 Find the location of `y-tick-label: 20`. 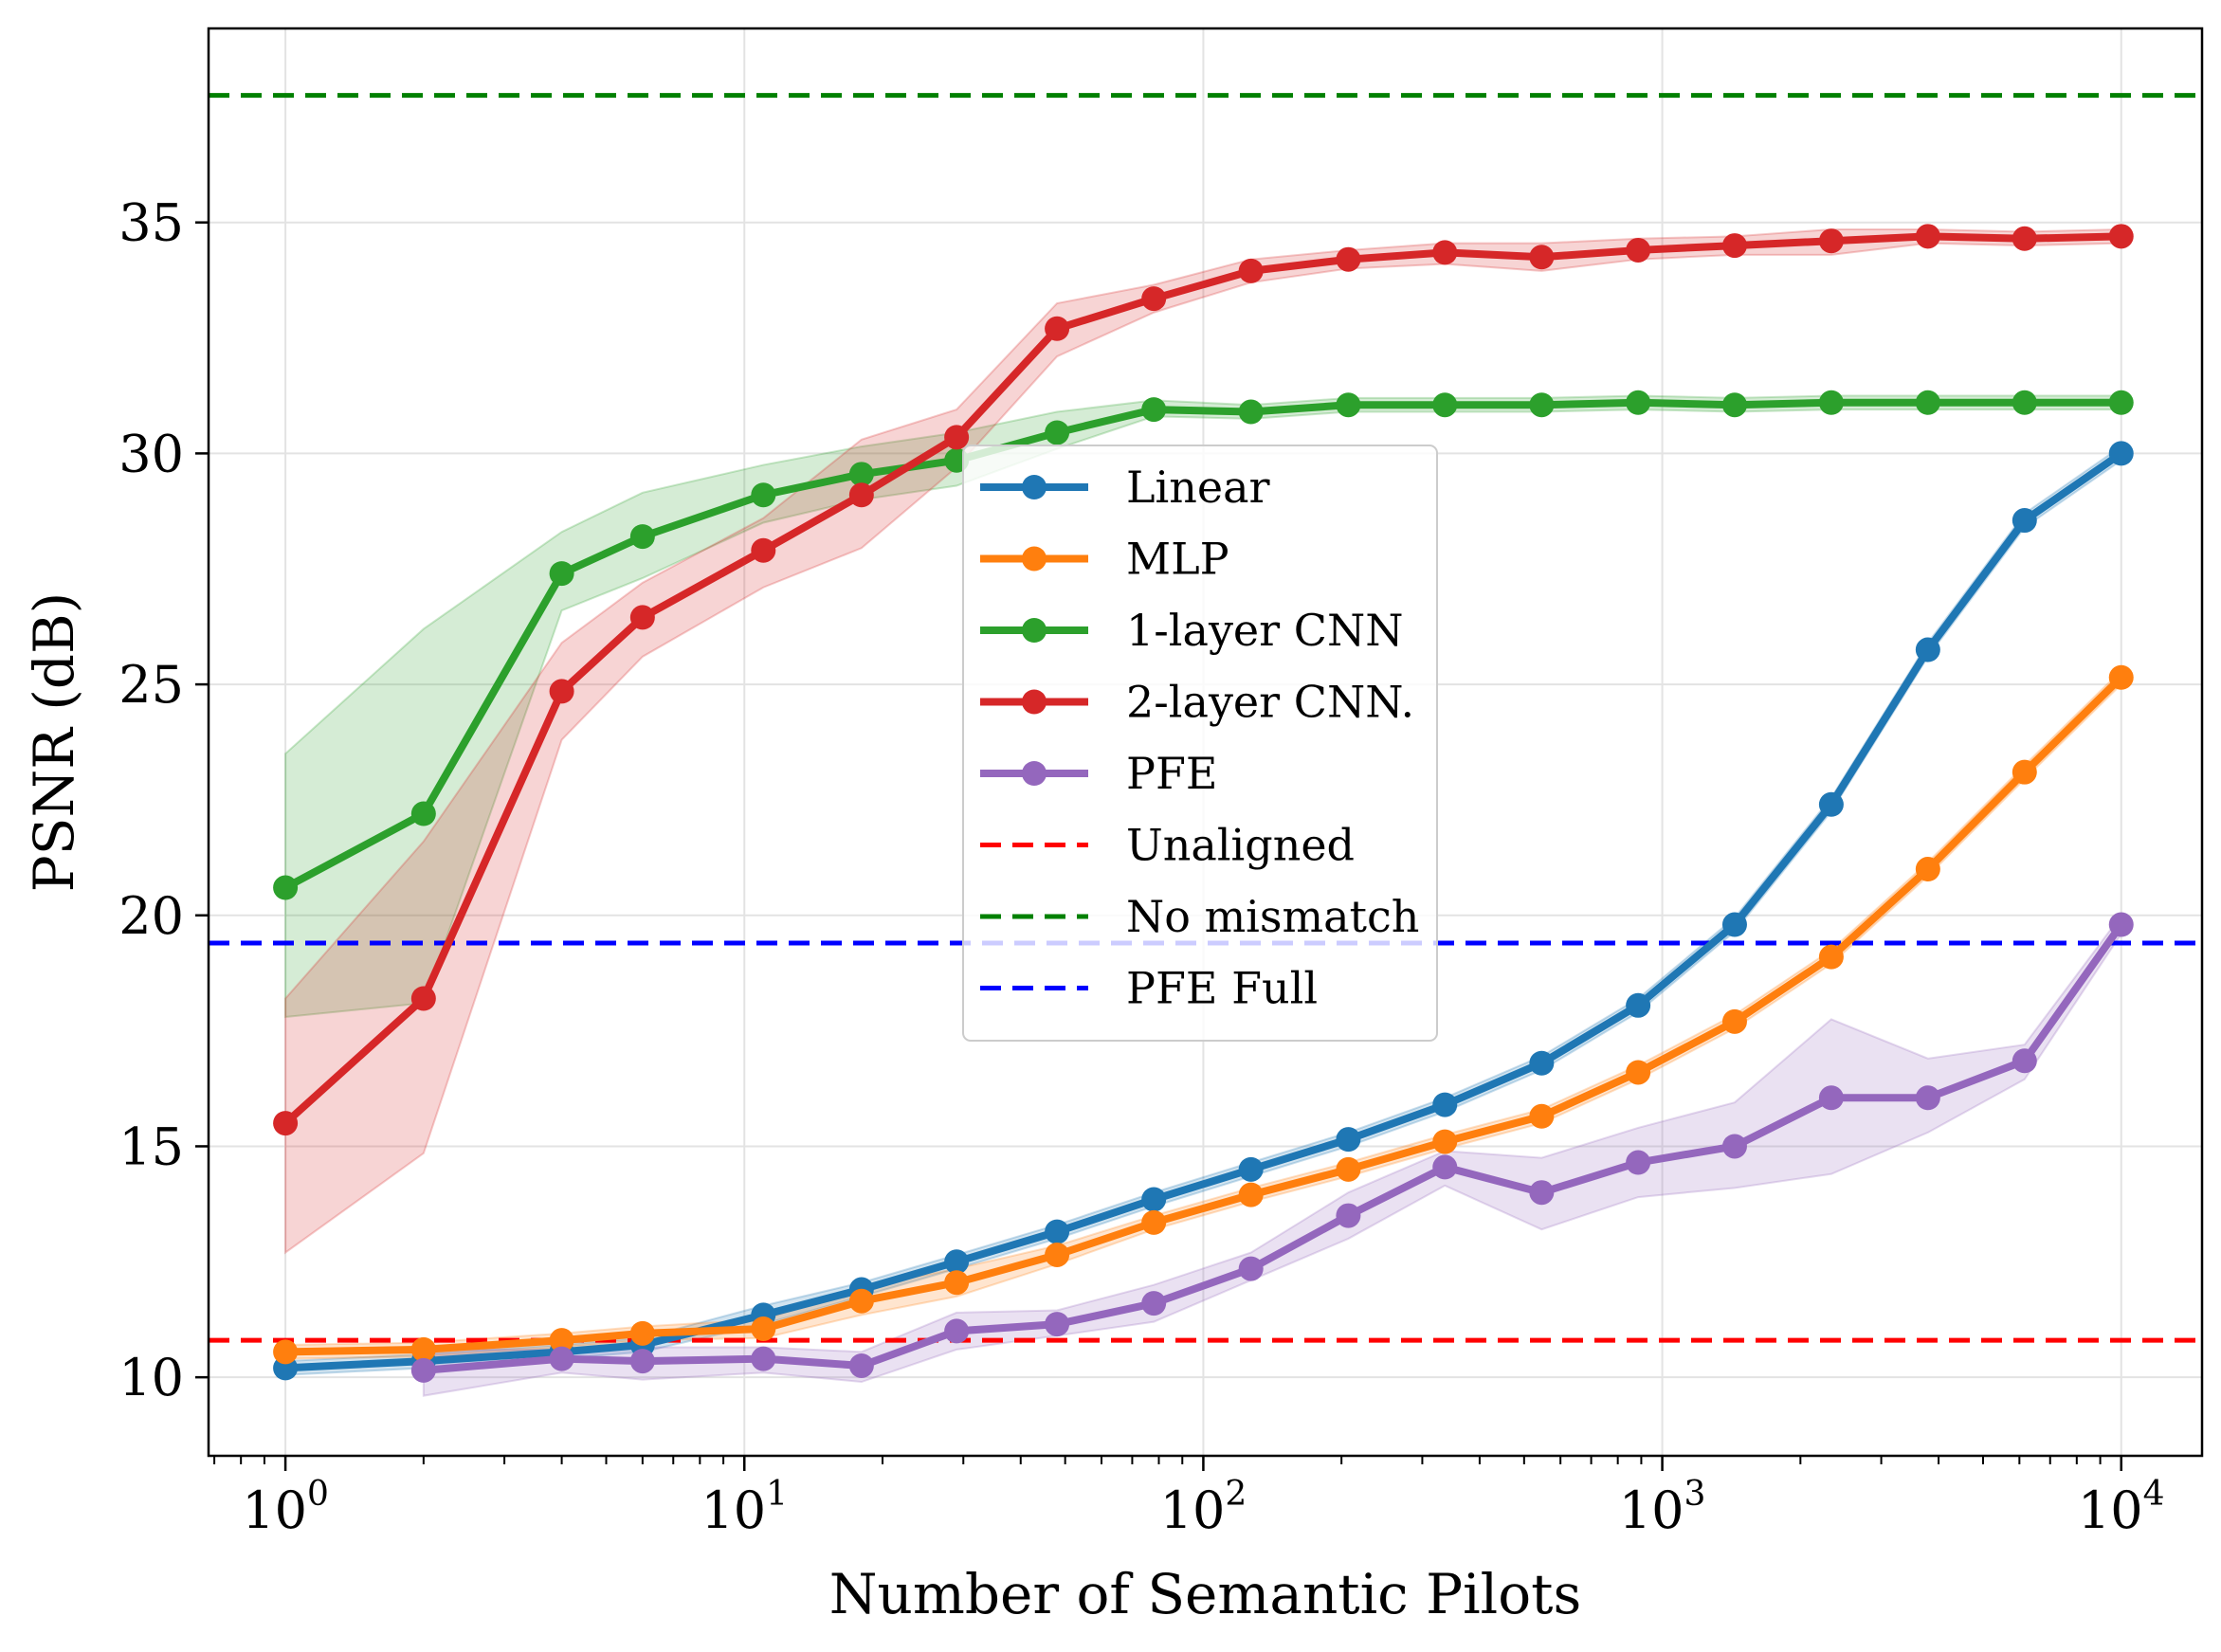

y-tick-label: 20 is located at coordinates (151, 916).